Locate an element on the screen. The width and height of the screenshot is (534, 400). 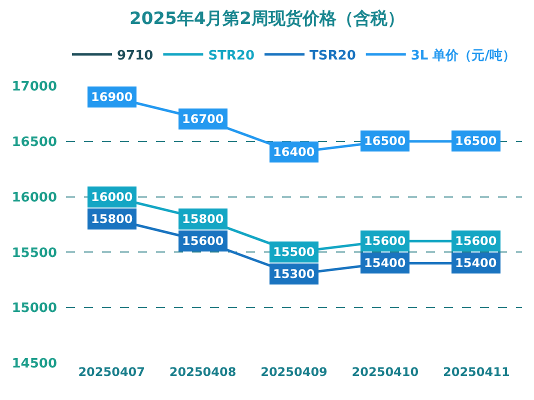
legend-label: TSR20 is located at coordinates (333, 56).